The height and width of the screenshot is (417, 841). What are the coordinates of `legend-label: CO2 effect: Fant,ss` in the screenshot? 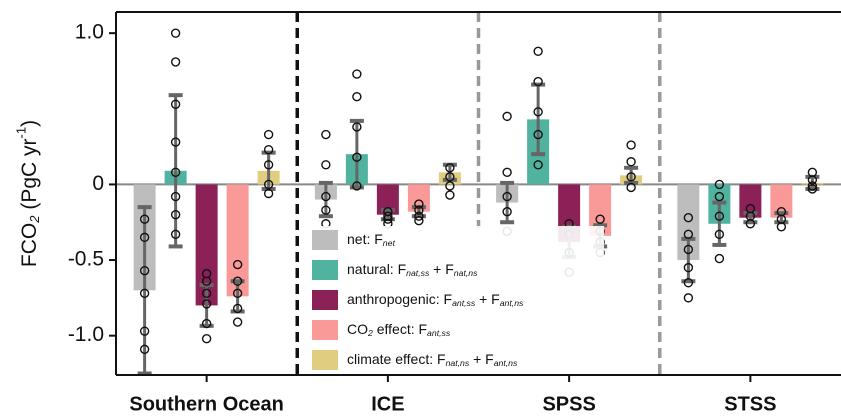 It's located at (399, 330).